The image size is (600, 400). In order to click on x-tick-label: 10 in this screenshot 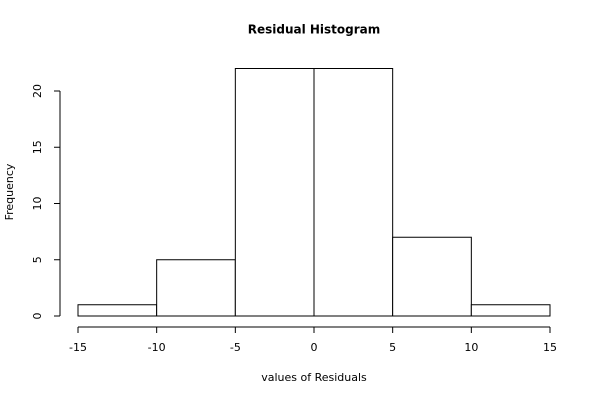, I will do `click(471, 347)`.